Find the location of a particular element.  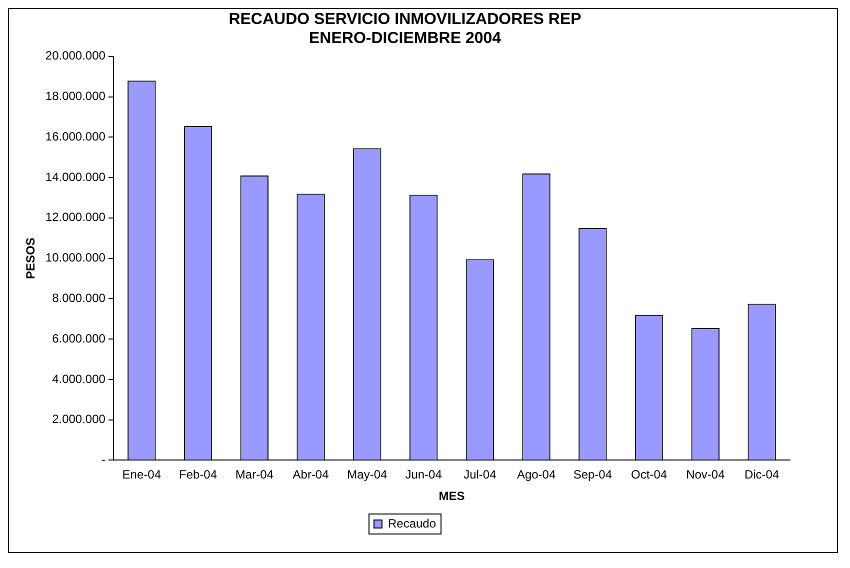

y-tick-label: 14.000.000 is located at coordinates (75, 177).